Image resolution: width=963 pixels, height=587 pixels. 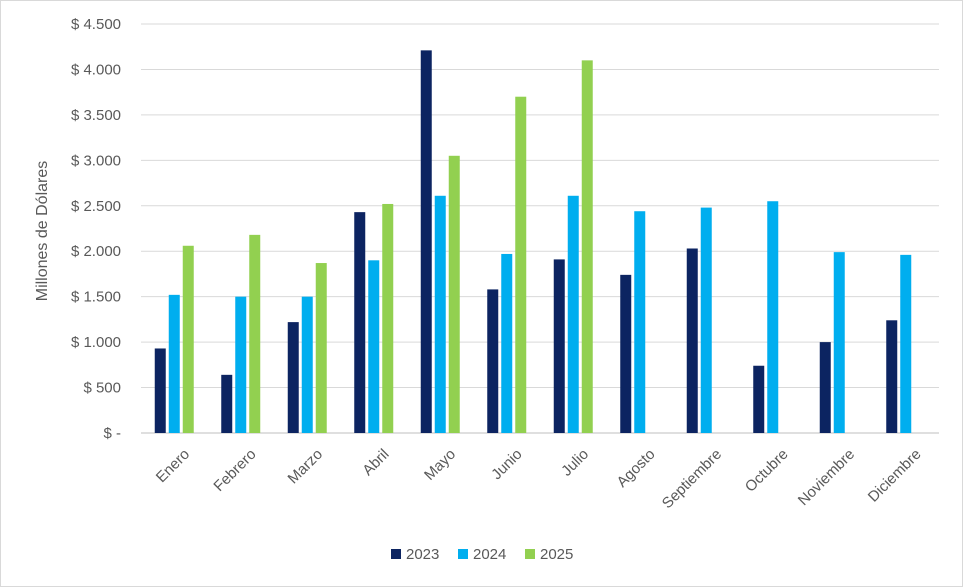 I want to click on y-tick-label: $ 1.000, so click(x=96, y=342).